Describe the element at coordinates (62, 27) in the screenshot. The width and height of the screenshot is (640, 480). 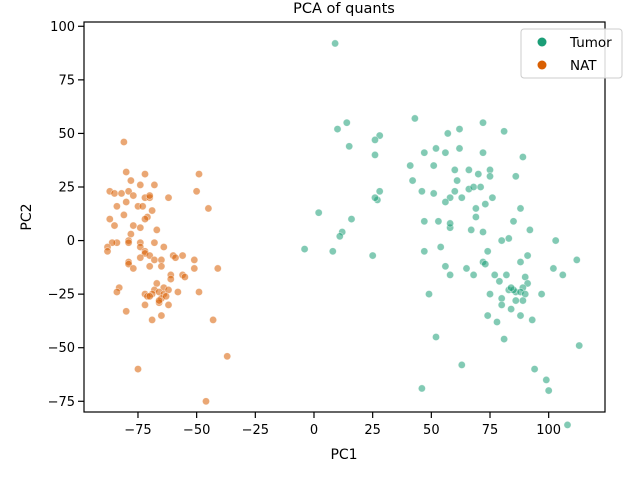
I see `y-tick-label: 100` at that location.